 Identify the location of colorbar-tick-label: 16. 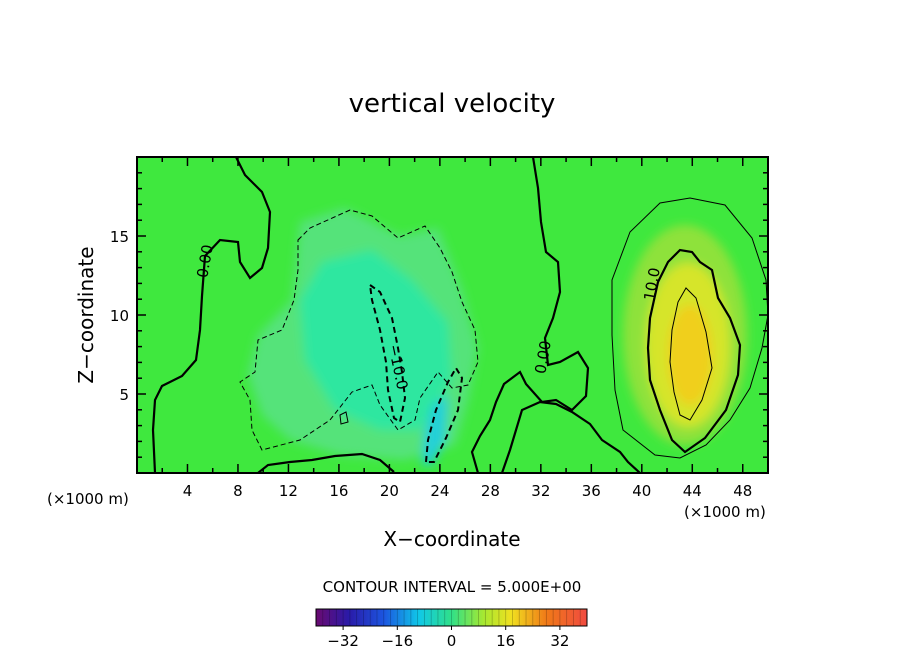
(505, 641).